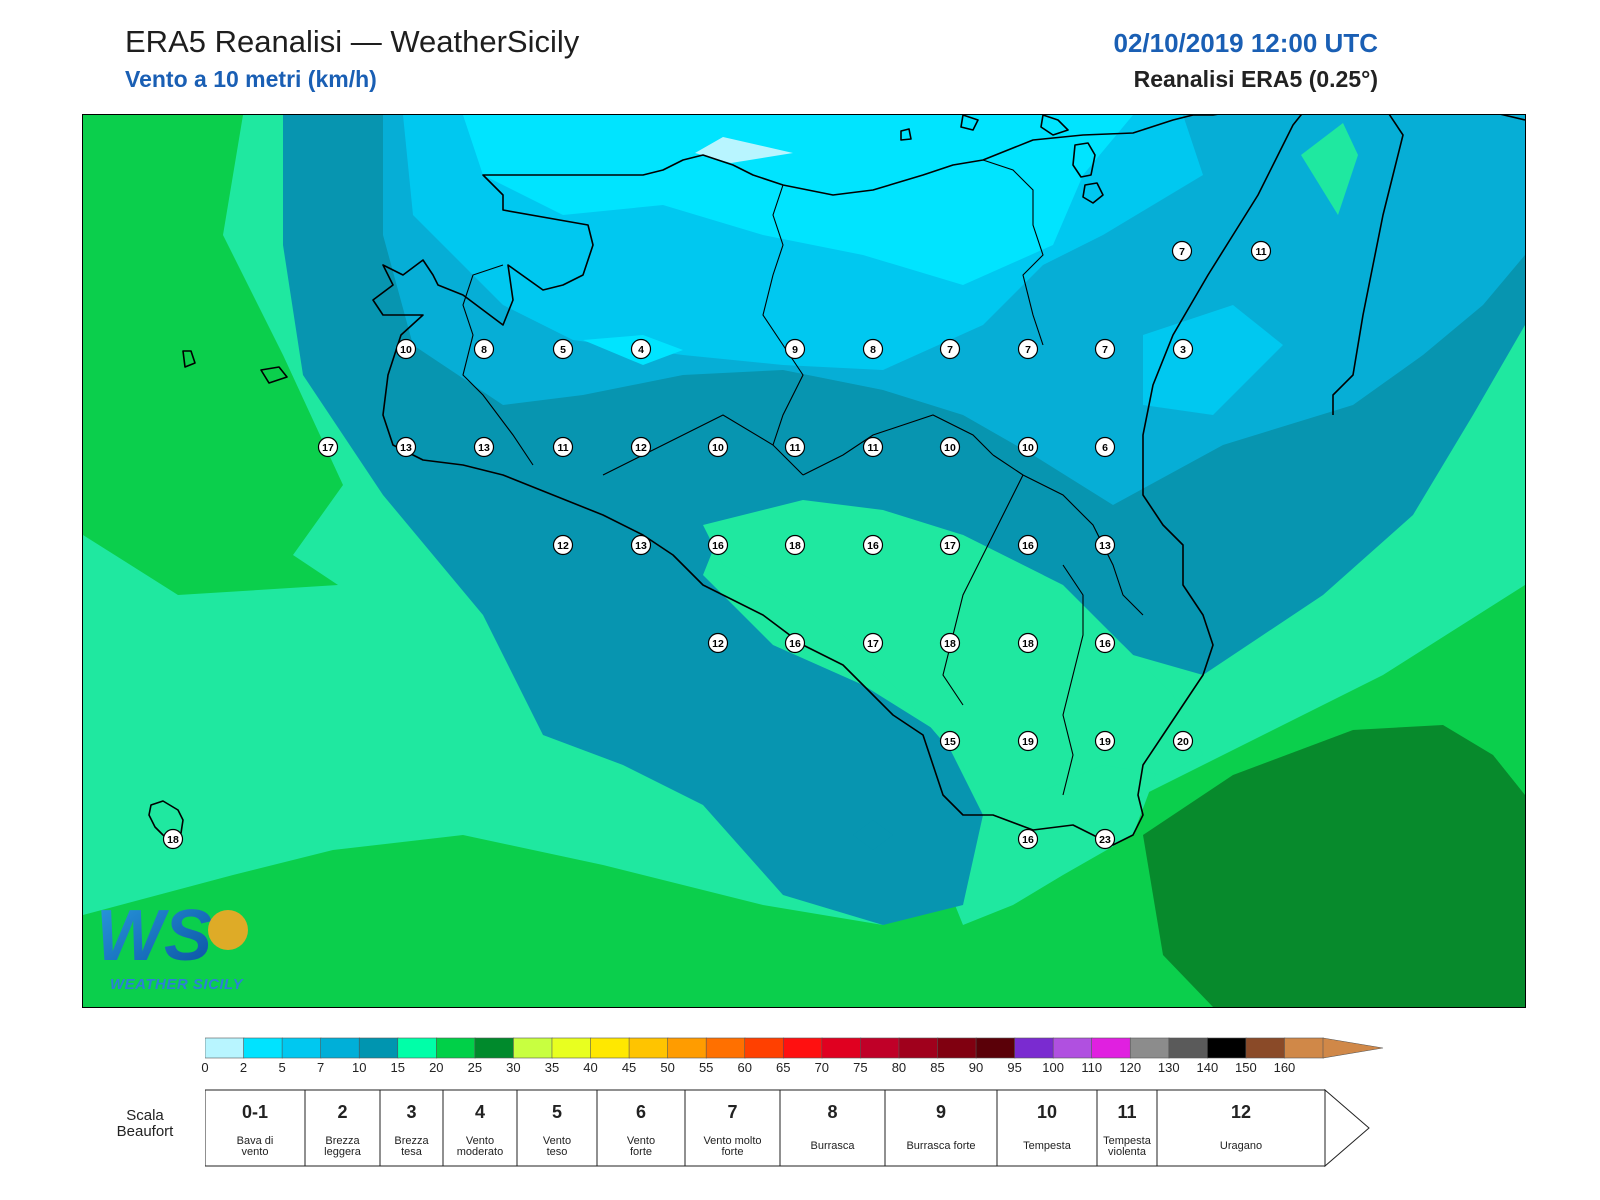  I want to click on station-value: 8, so click(873, 350).